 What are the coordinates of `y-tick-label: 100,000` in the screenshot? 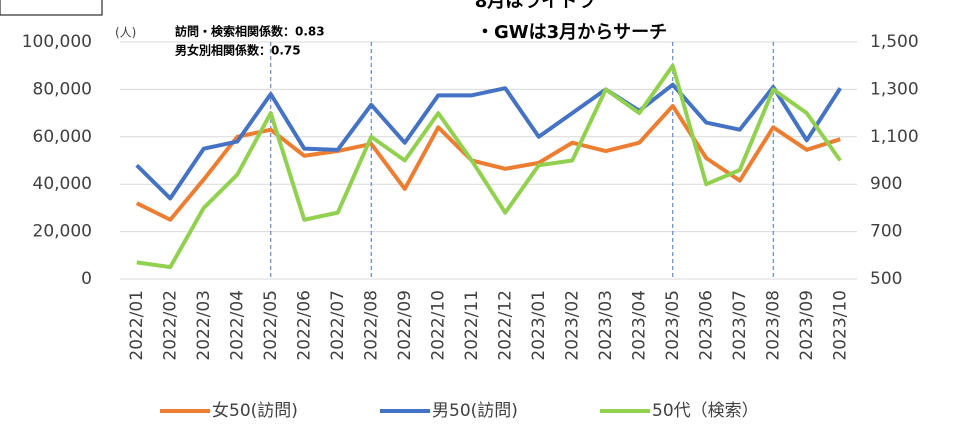 It's located at (57, 42).